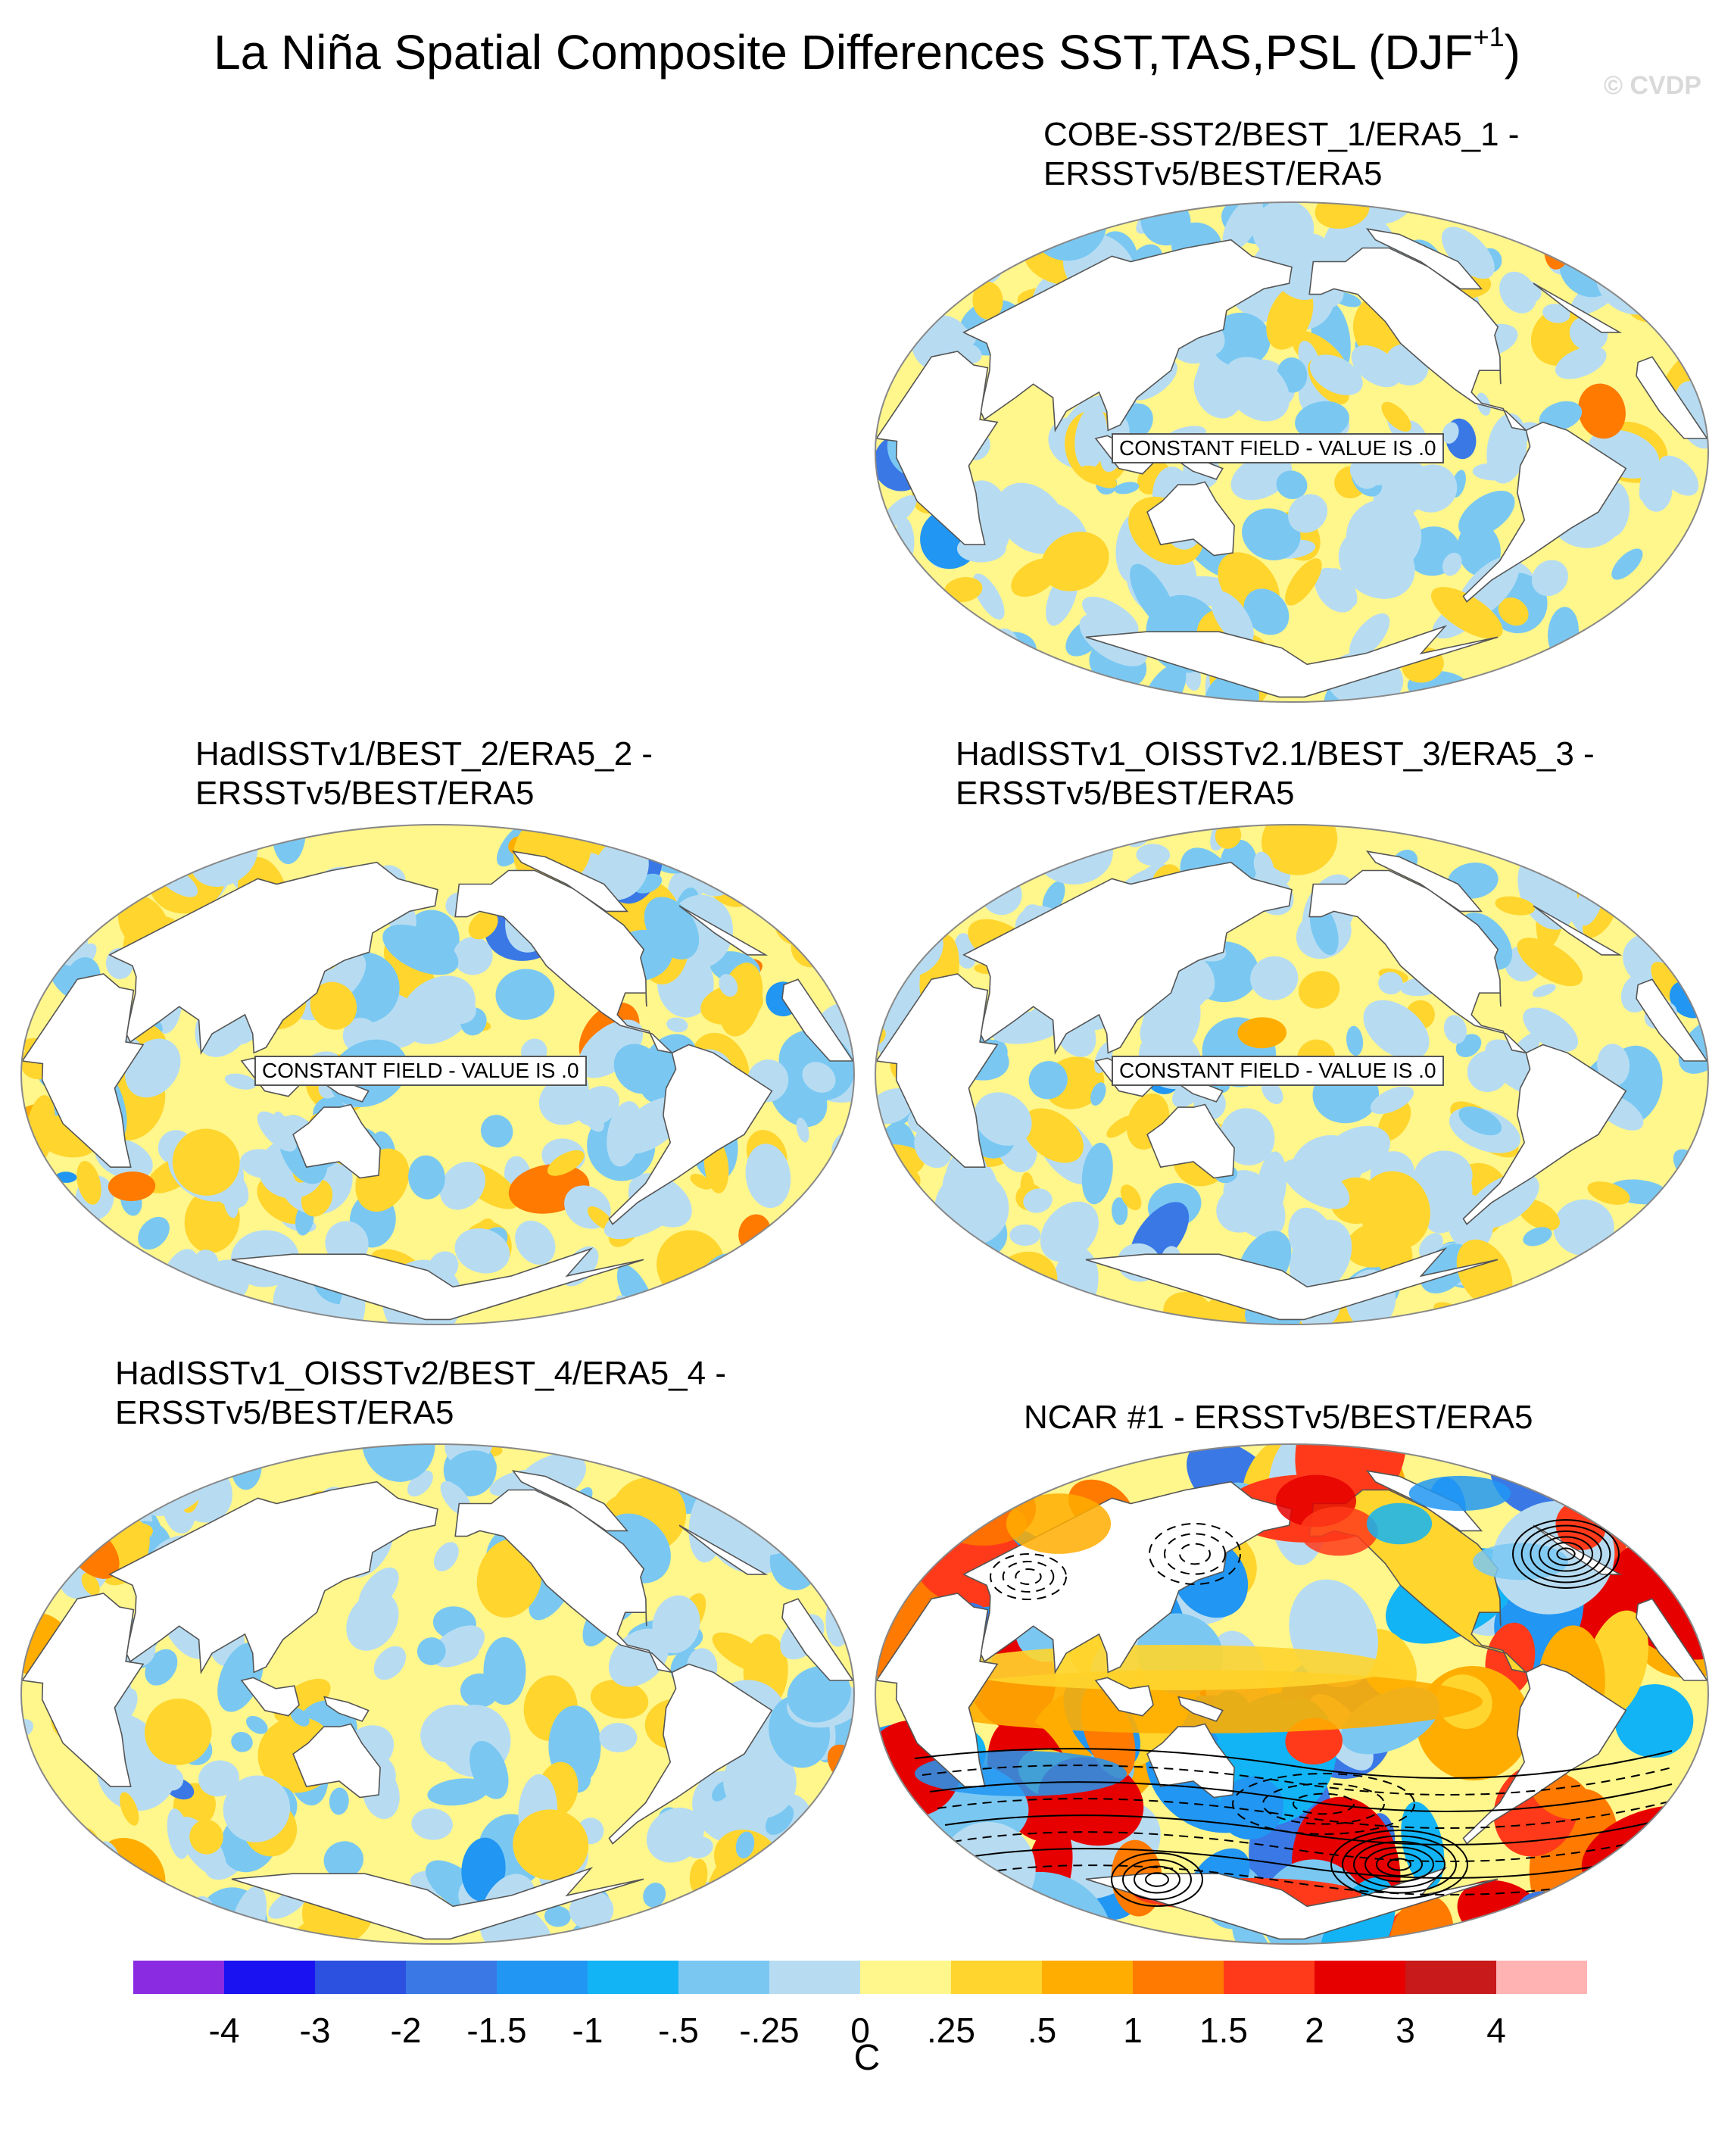 The image size is (1734, 2156). What do you see at coordinates (691, 1754) in the screenshot?
I see `panel-4-continent-outline` at bounding box center [691, 1754].